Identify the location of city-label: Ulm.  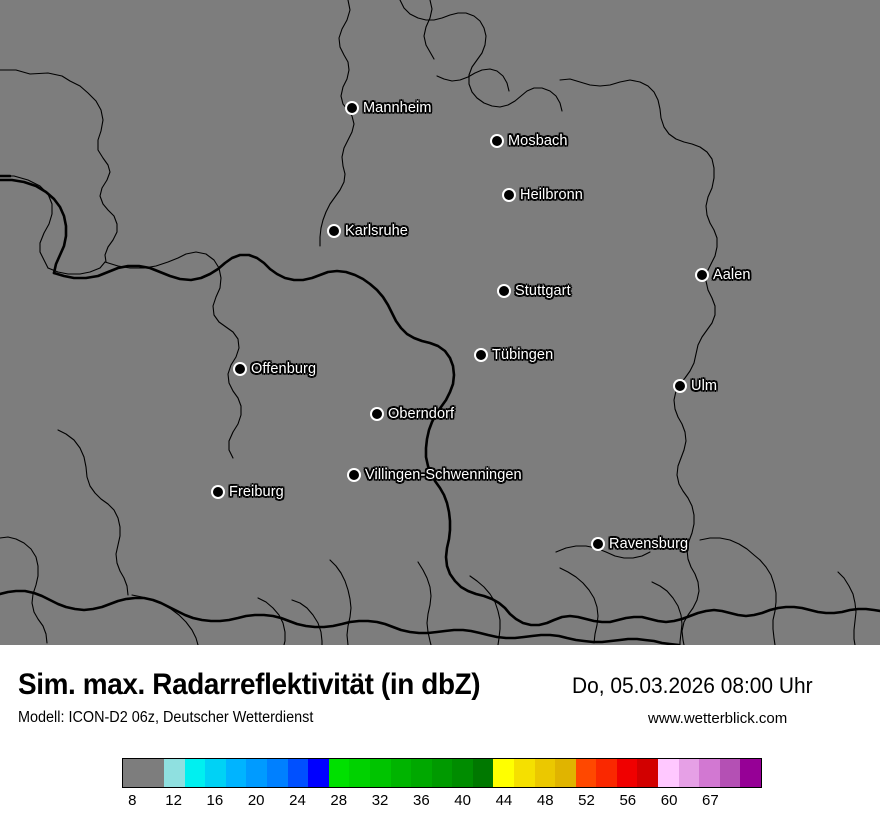
(704, 386).